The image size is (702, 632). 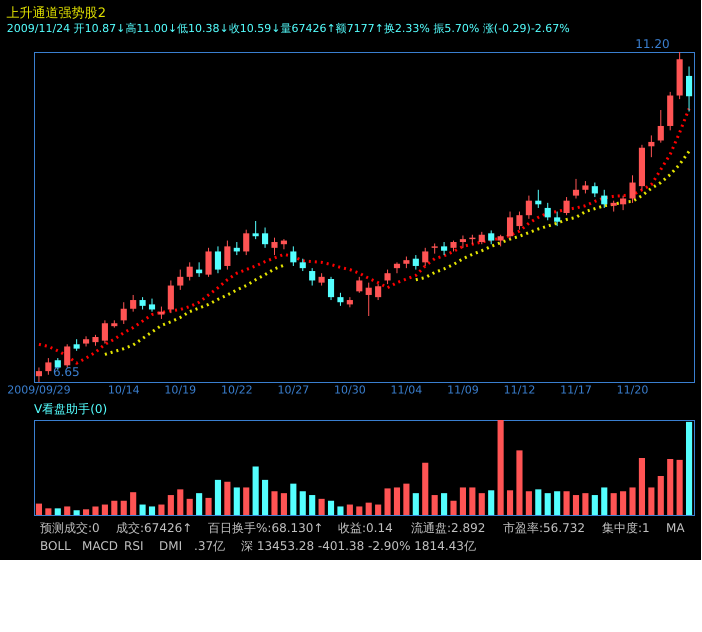 I want to click on text: 百日换手%:68.130↑, so click(x=266, y=528).